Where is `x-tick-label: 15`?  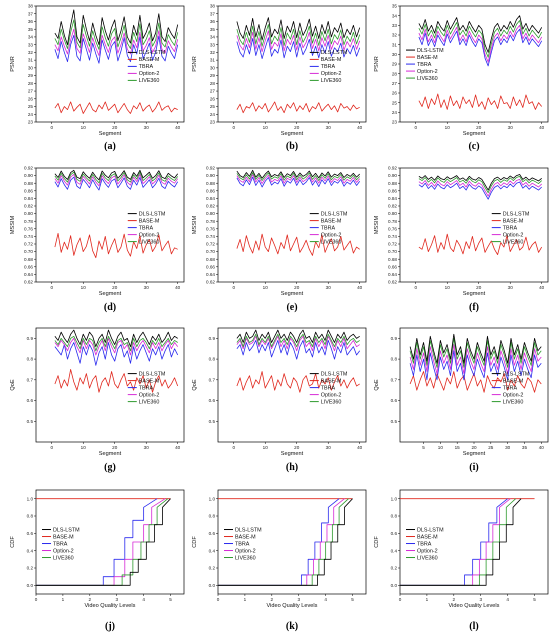 x-tick-label: 15 is located at coordinates (458, 447).